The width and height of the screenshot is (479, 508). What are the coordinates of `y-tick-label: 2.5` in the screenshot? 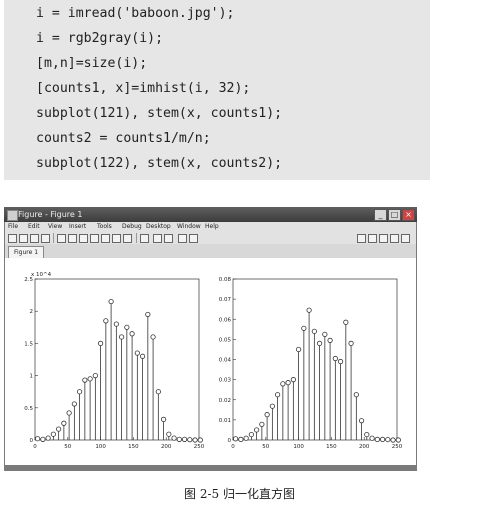 It's located at (28, 280).